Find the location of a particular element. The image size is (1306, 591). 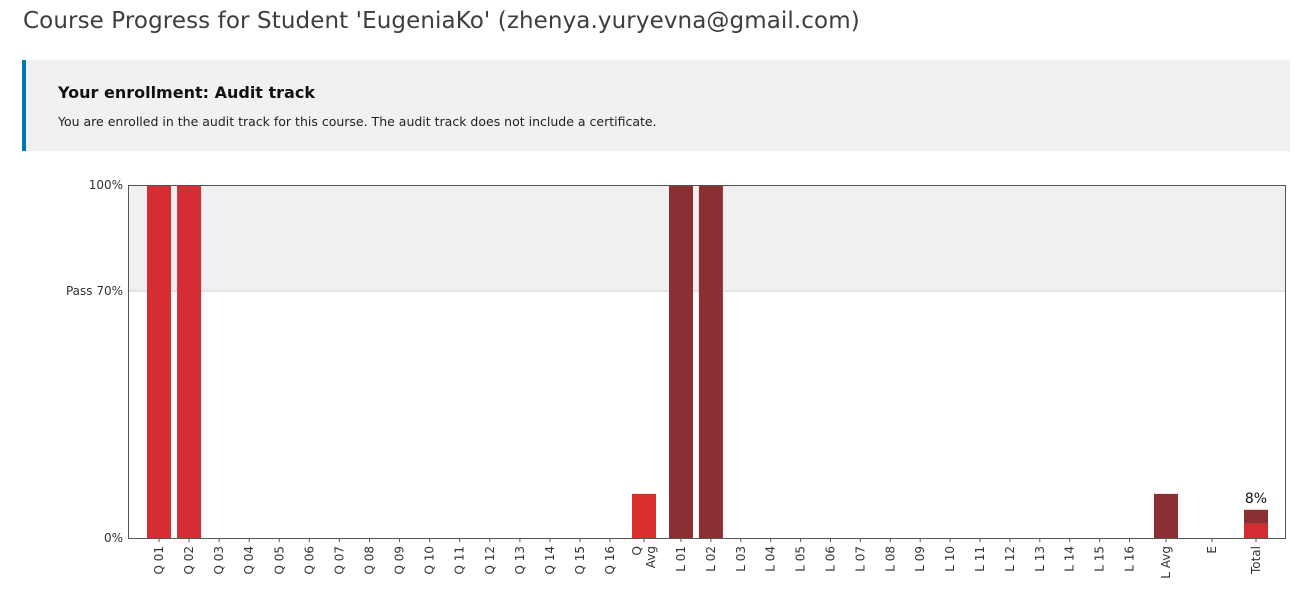

x-tick-label: L 12 is located at coordinates (1010, 559).